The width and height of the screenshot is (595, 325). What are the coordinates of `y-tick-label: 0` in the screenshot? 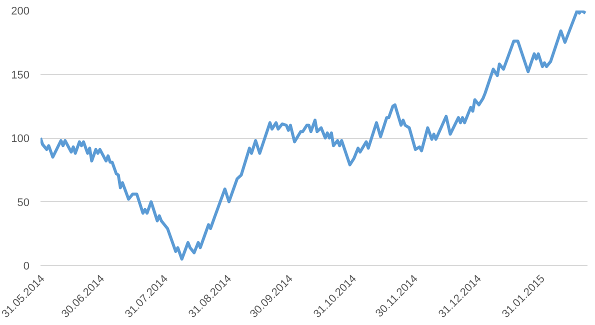 It's located at (26, 266).